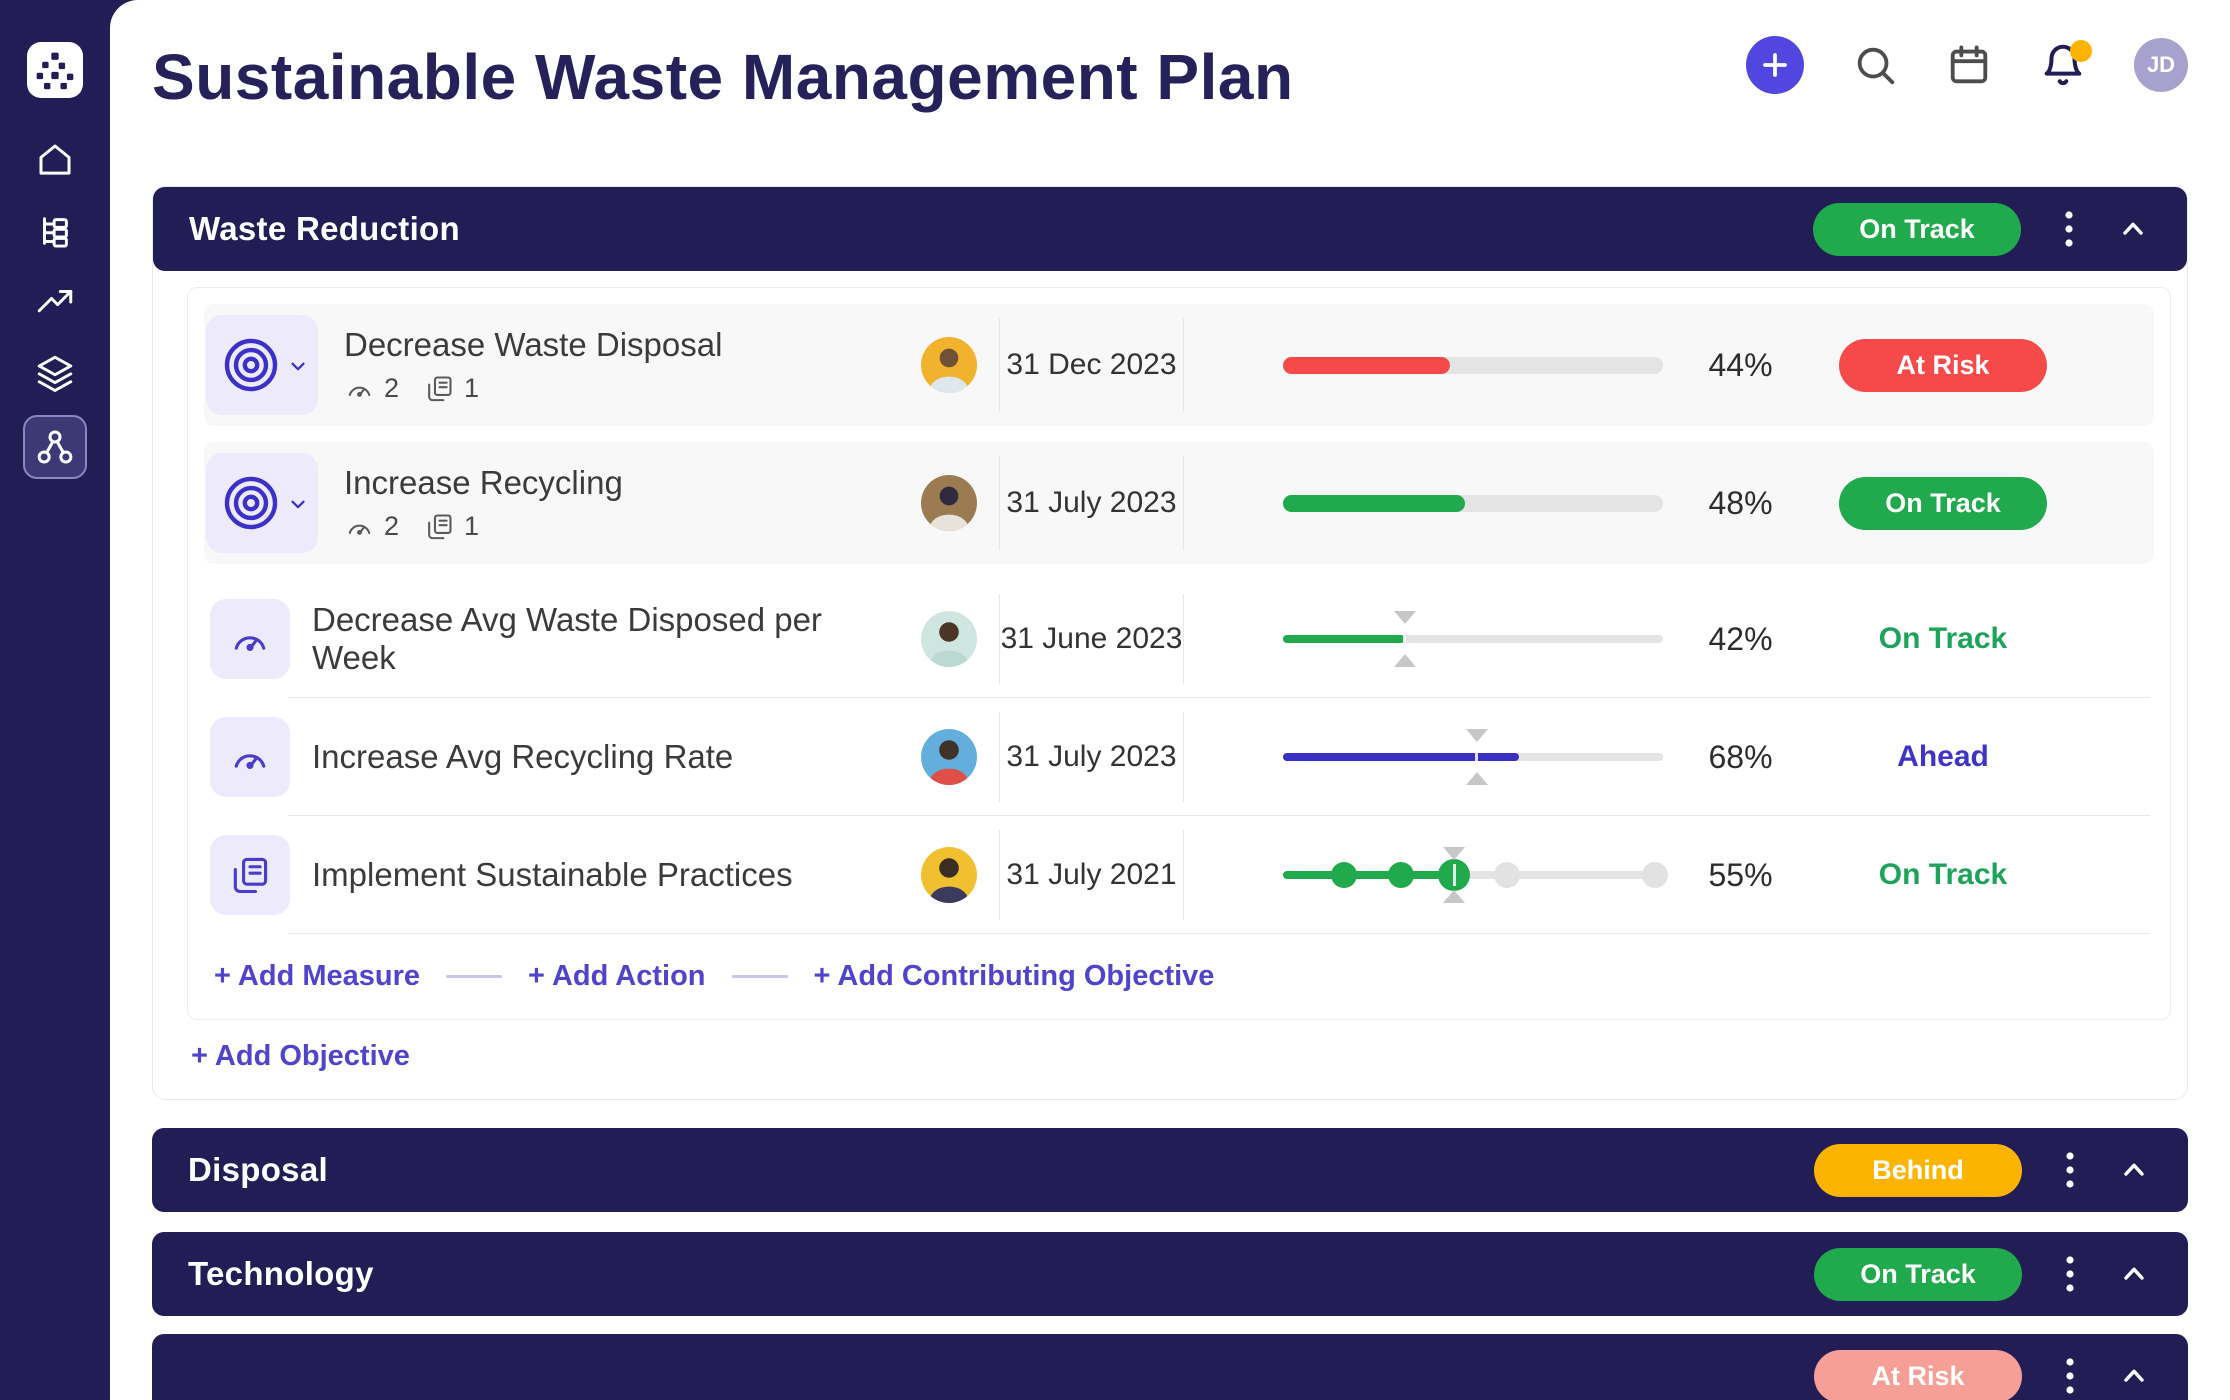 The width and height of the screenshot is (2230, 1400). Describe the element at coordinates (1454, 875) in the screenshot. I see `milestone-dot-current` at that location.